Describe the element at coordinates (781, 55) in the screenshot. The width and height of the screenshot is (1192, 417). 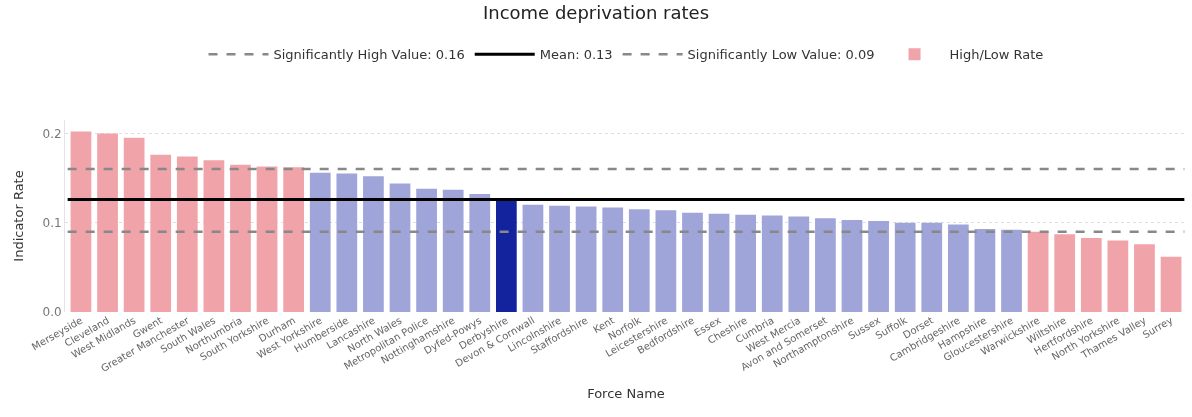
I see `legend-label: Significantly Low Value: 0.09` at that location.